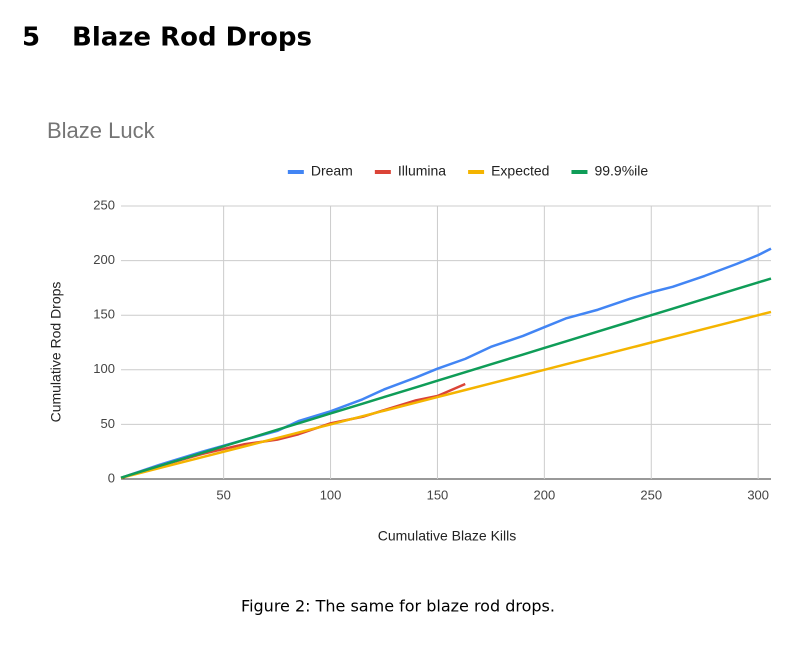 The width and height of the screenshot is (797, 662). Describe the element at coordinates (332, 171) in the screenshot. I see `legend-label: Dream` at that location.